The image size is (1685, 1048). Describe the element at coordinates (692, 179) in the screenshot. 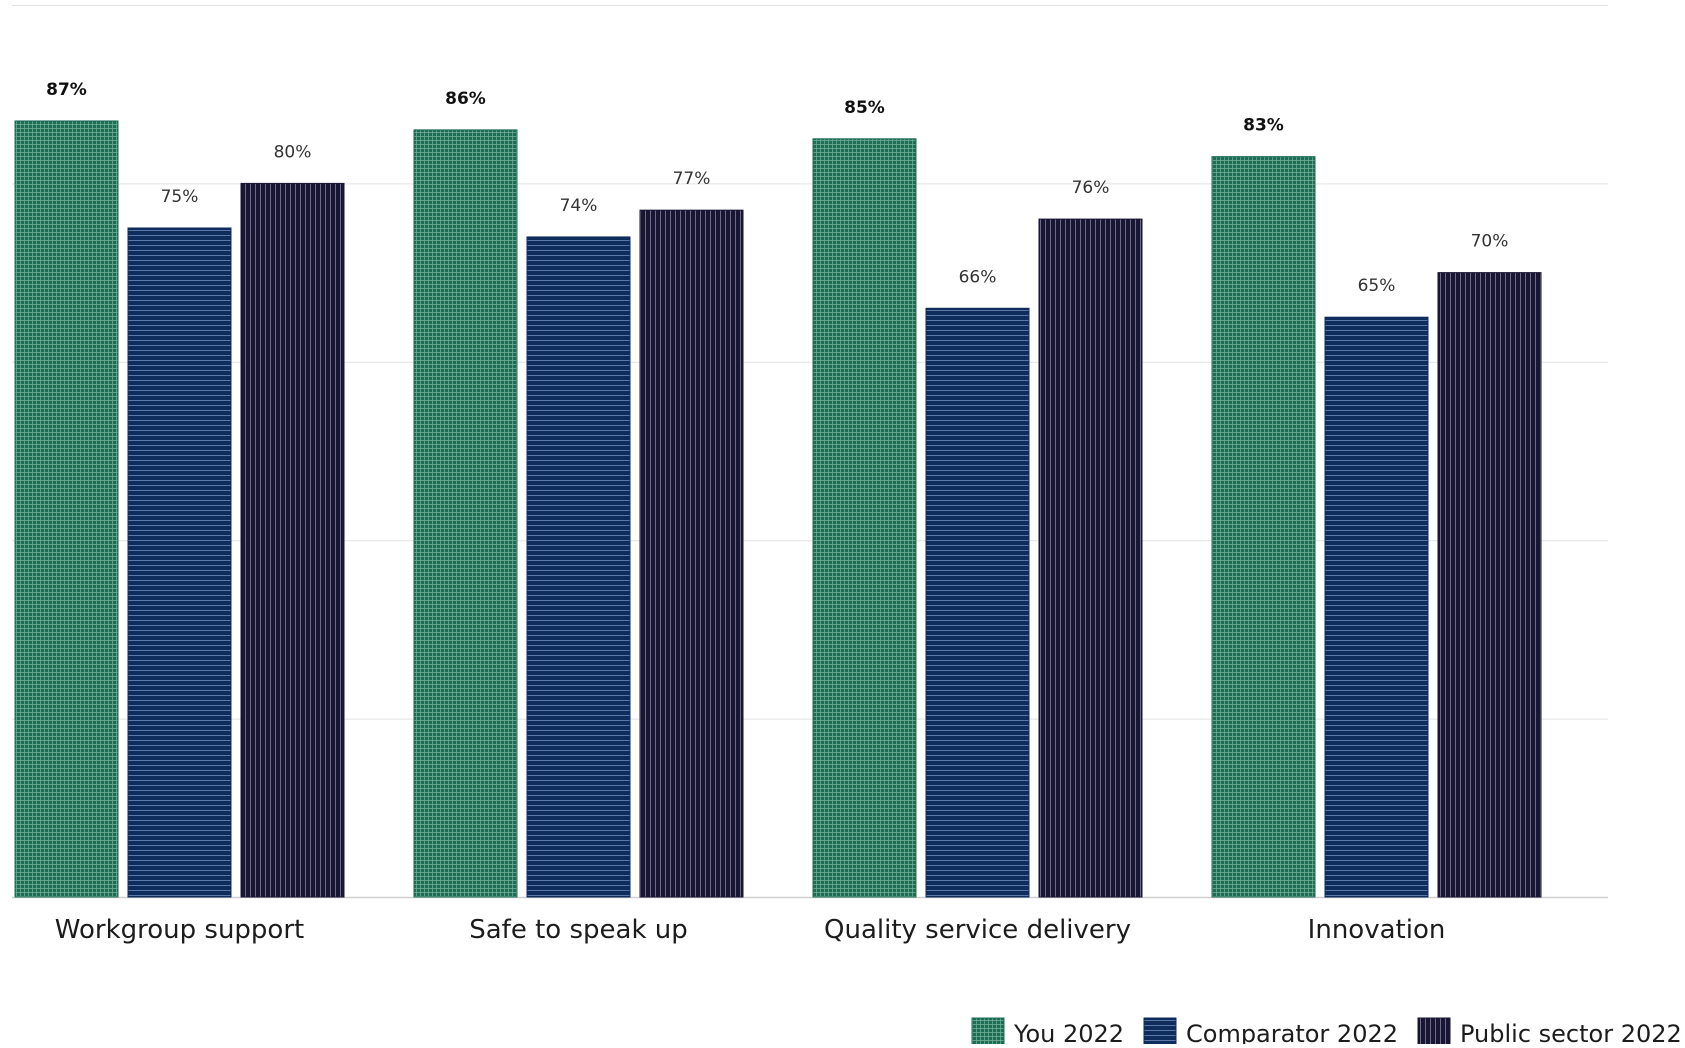

I see `data-label: 77%` at that location.